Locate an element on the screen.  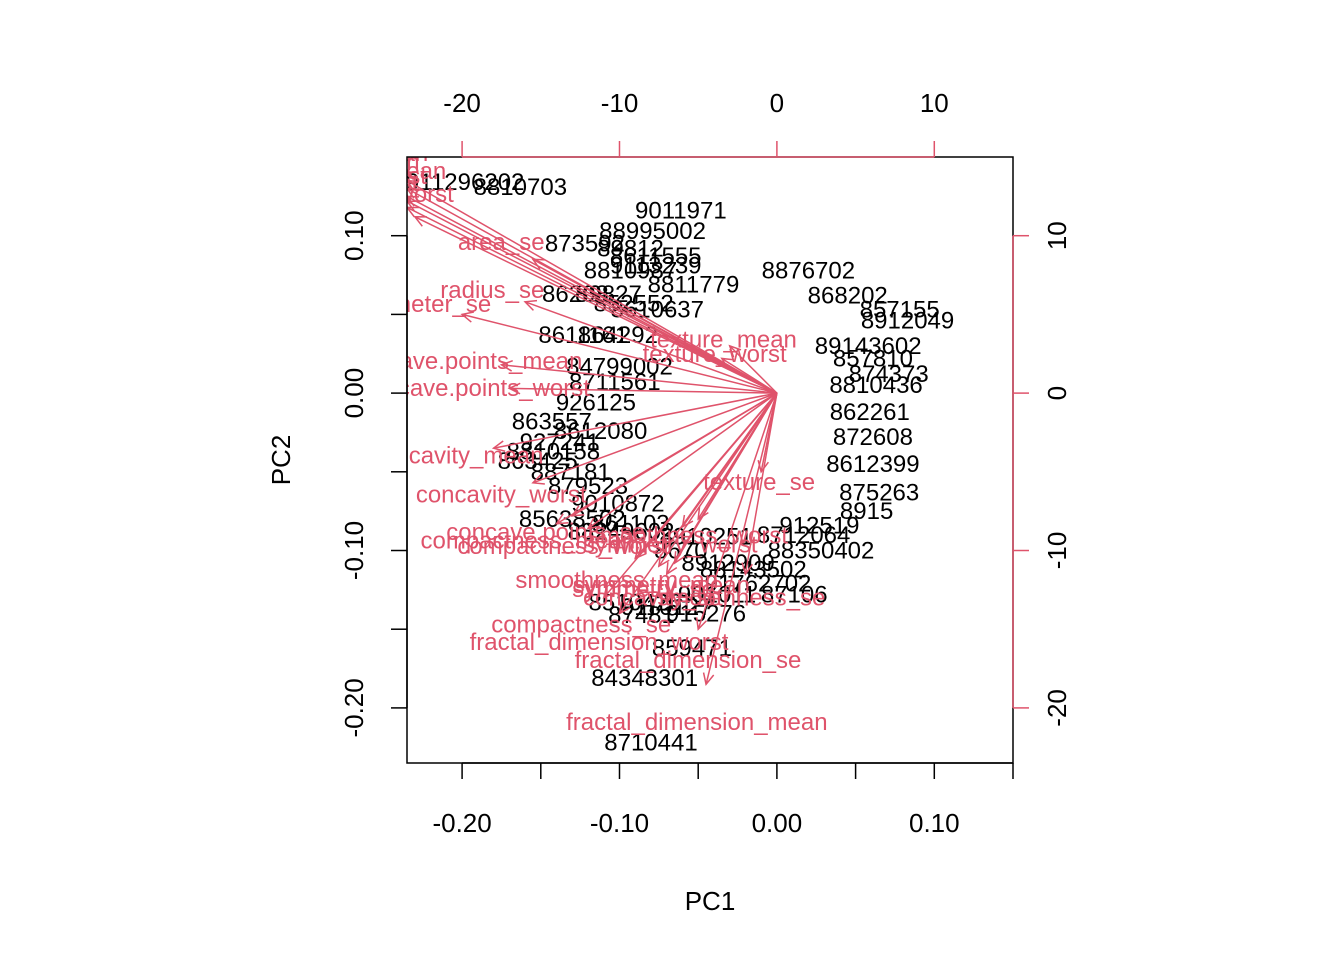
right-tick-label: 0 is located at coordinates (1057, 393).